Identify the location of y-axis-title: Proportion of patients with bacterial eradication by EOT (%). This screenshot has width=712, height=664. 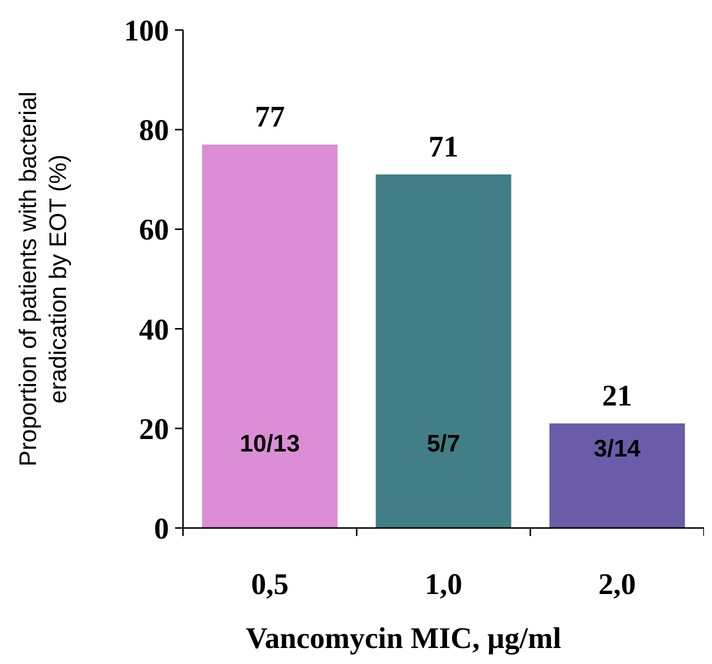
(43, 279).